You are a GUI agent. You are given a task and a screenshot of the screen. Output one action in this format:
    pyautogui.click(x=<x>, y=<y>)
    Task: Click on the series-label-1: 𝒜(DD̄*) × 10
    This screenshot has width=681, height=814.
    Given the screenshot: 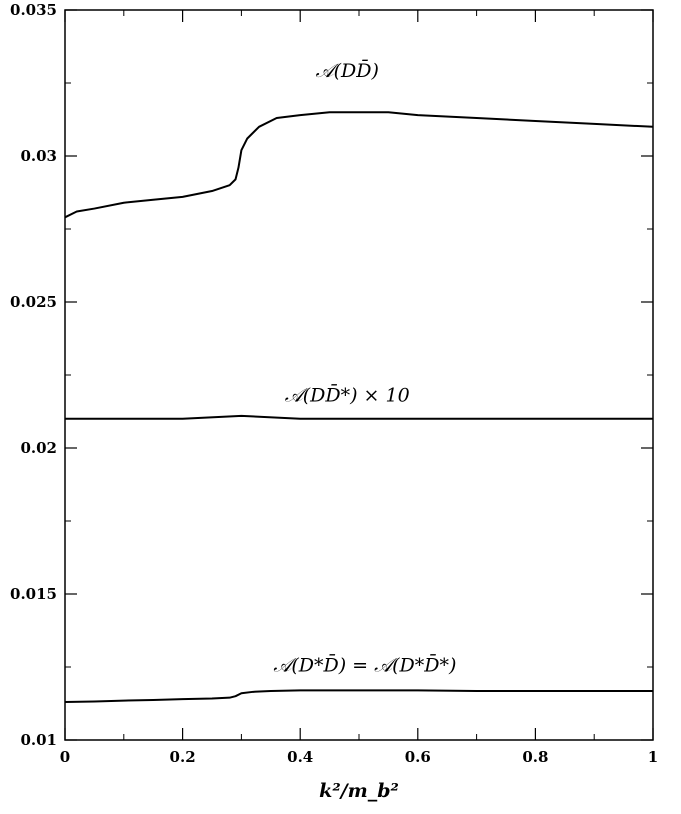 What is the action you would take?
    pyautogui.click(x=347, y=394)
    